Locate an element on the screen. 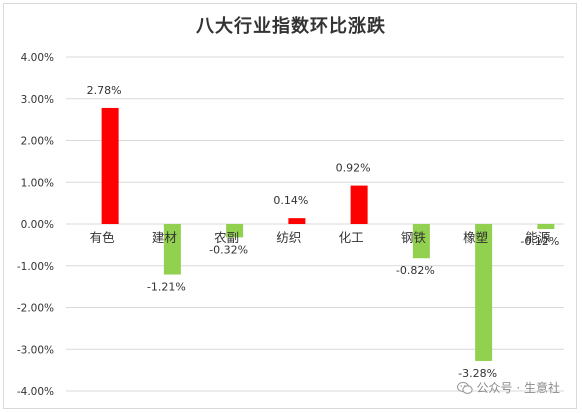 This screenshot has width=582, height=413. y-tick-label: 2.00% is located at coordinates (37, 142).